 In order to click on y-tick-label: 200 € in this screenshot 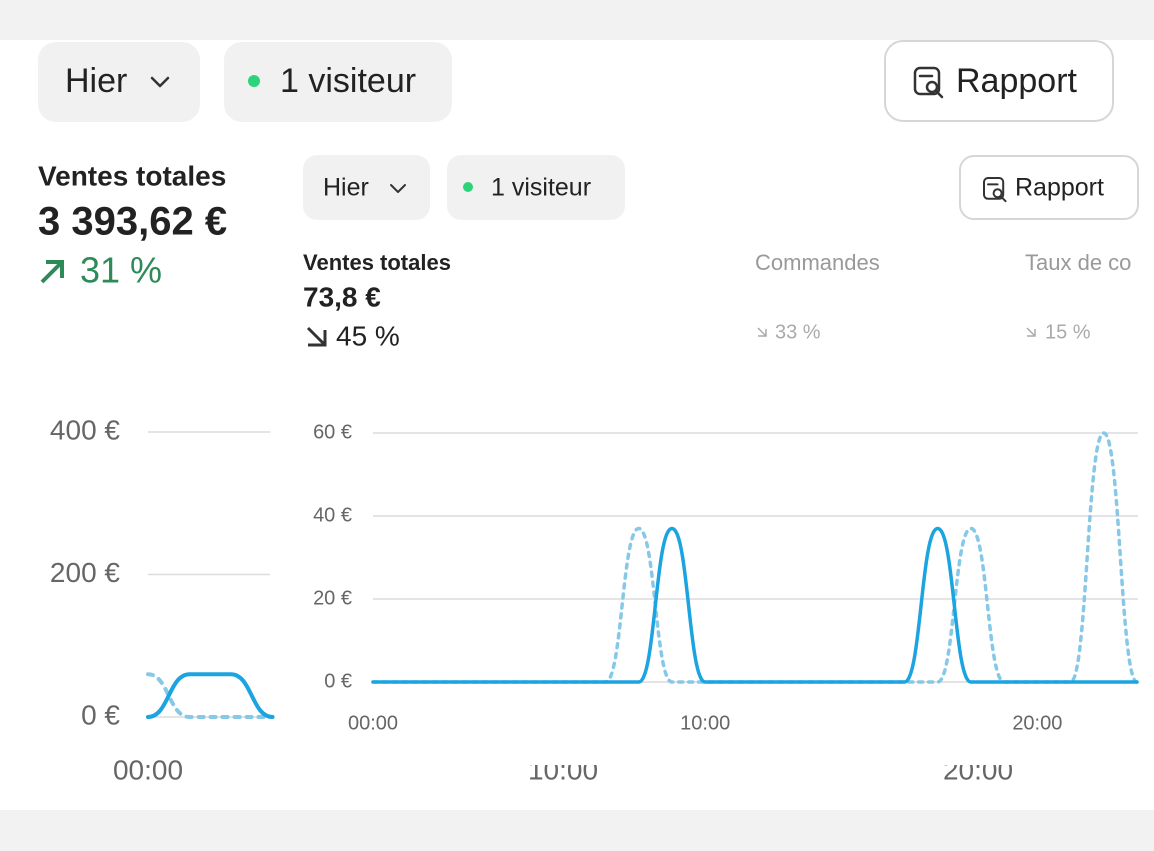, I will do `click(85, 572)`.